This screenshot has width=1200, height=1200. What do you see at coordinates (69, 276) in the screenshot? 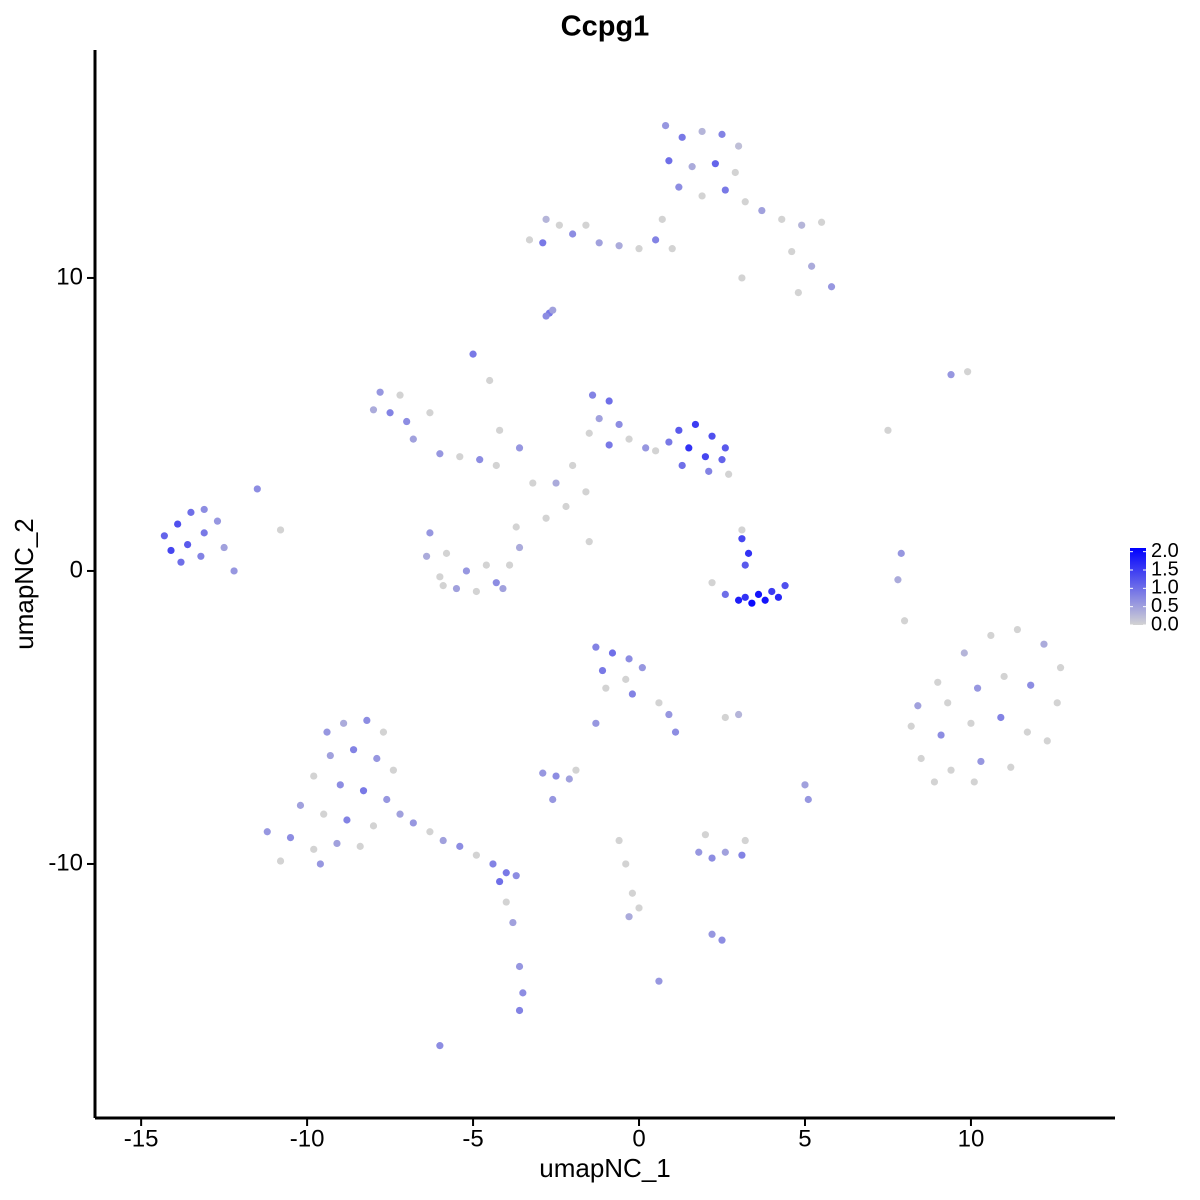
I see `y-tick-label: 10` at bounding box center [69, 276].